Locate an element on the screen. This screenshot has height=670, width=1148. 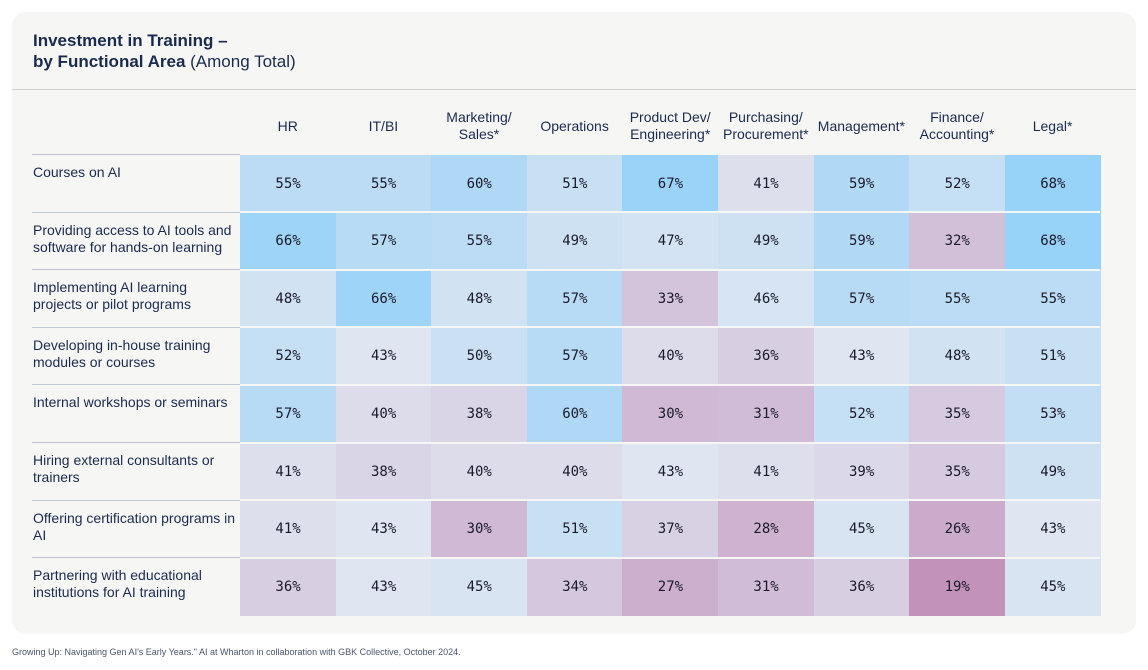
column-header: Management* is located at coordinates (861, 125).